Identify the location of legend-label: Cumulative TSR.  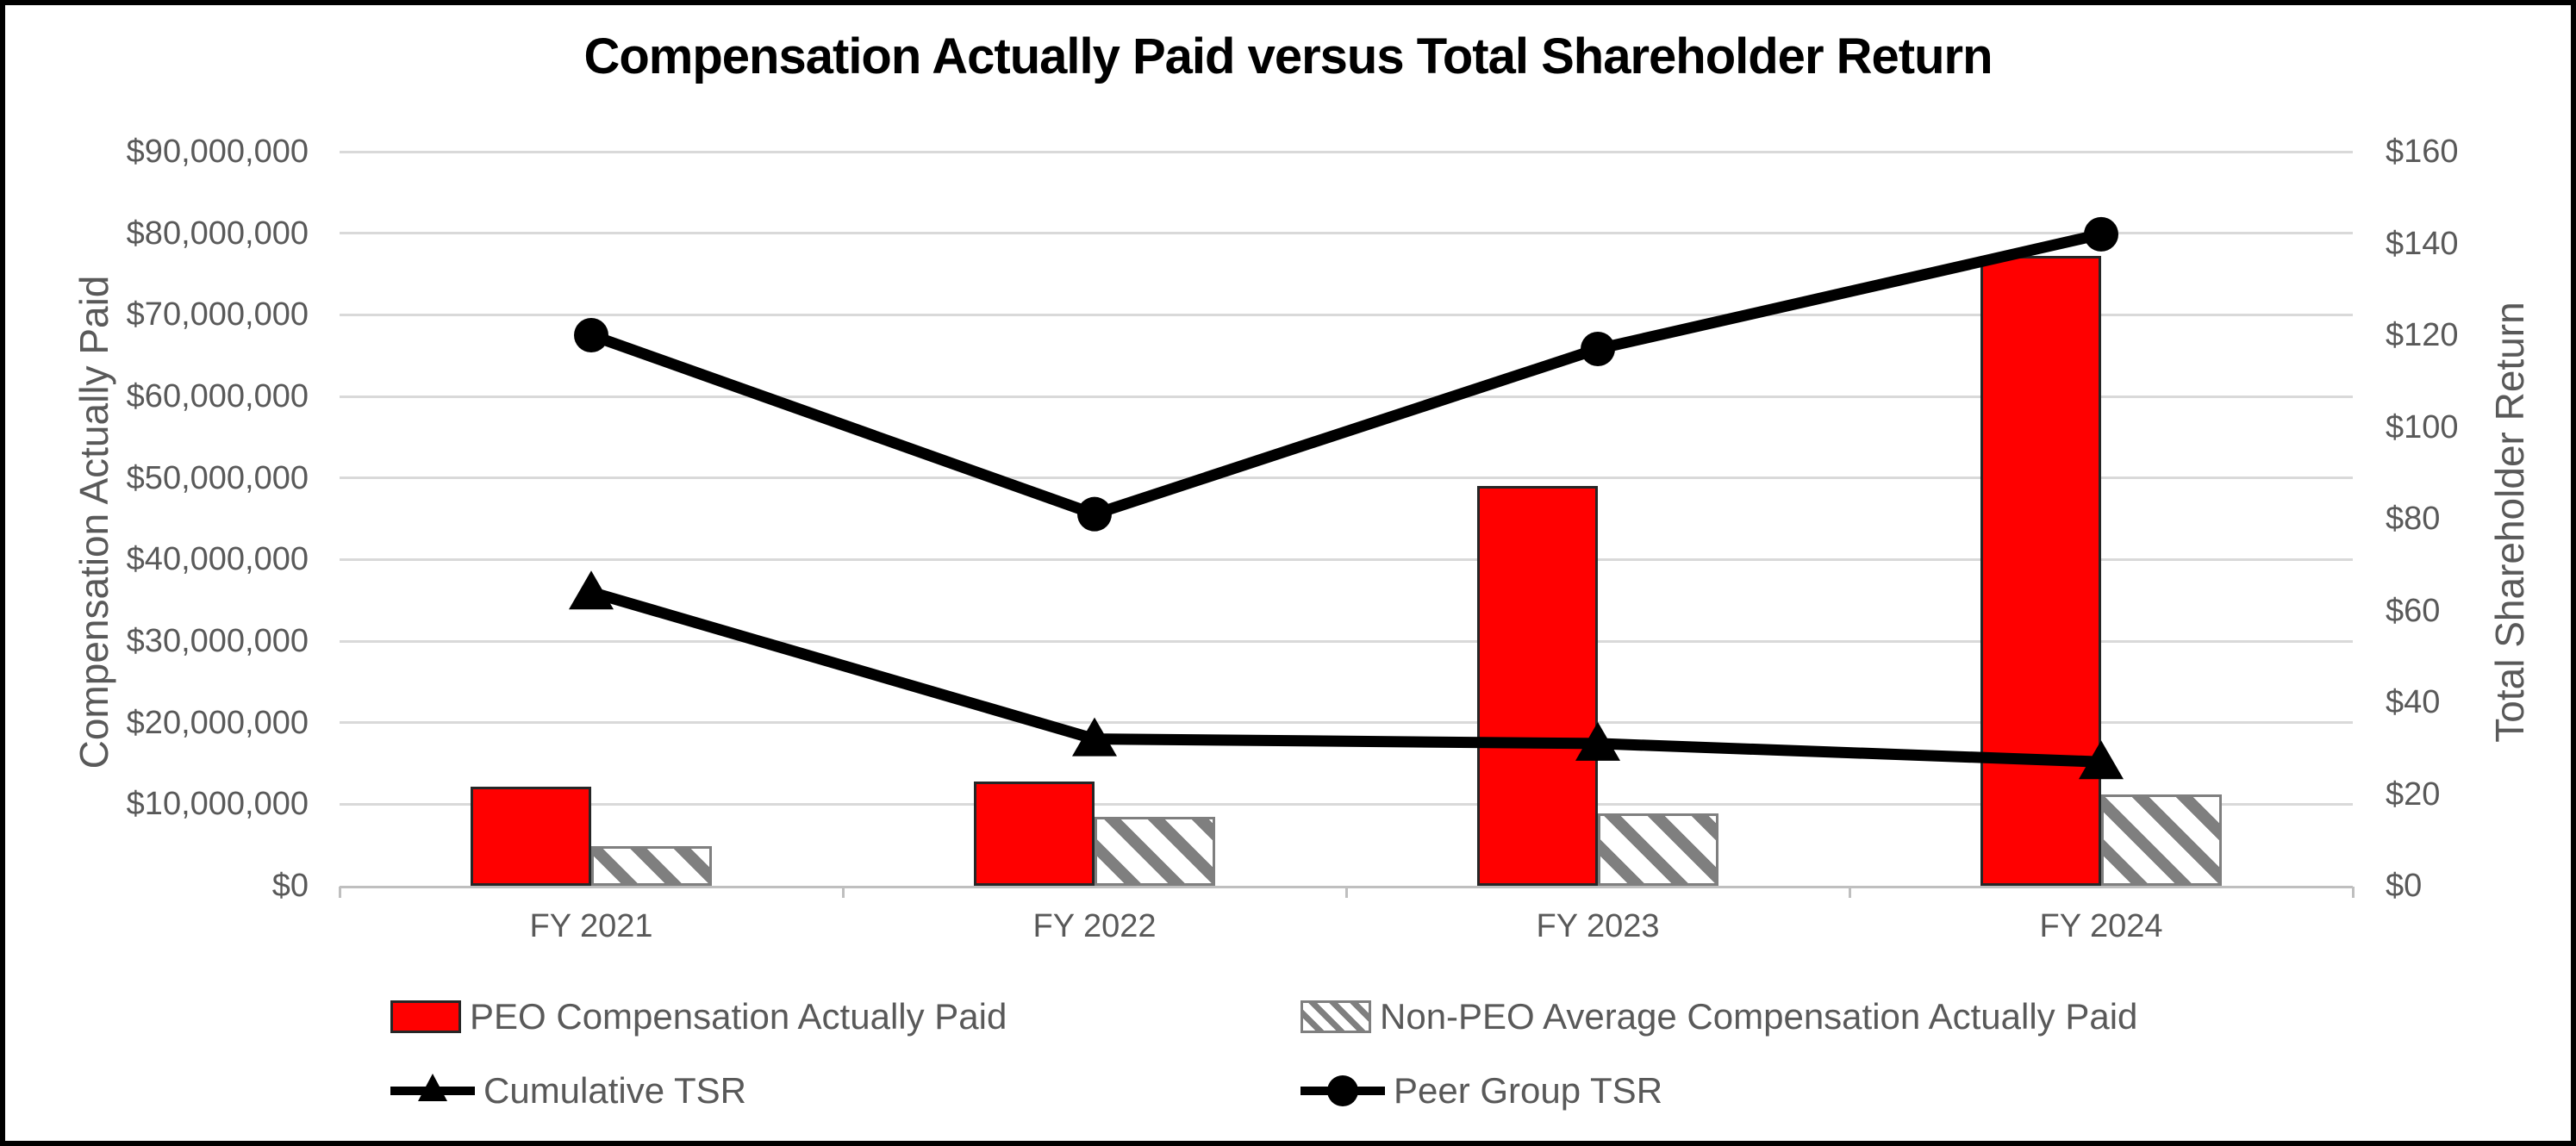
(614, 1090).